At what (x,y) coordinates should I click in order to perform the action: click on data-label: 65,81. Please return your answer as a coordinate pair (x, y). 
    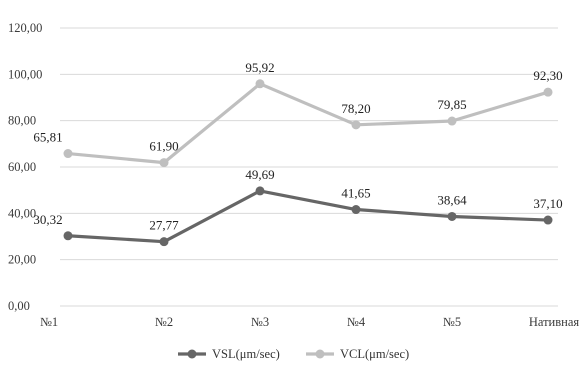
    Looking at the image, I should click on (47, 137).